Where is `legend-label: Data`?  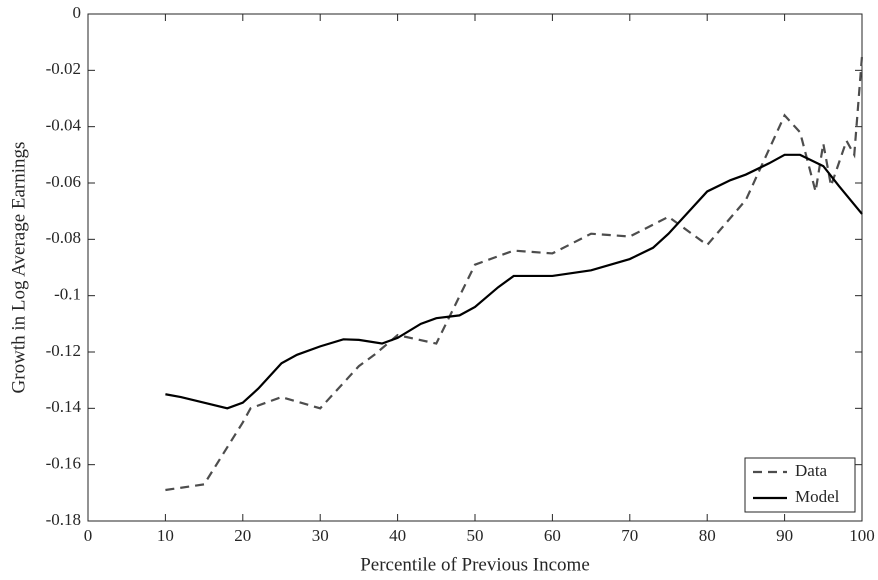 legend-label: Data is located at coordinates (811, 470).